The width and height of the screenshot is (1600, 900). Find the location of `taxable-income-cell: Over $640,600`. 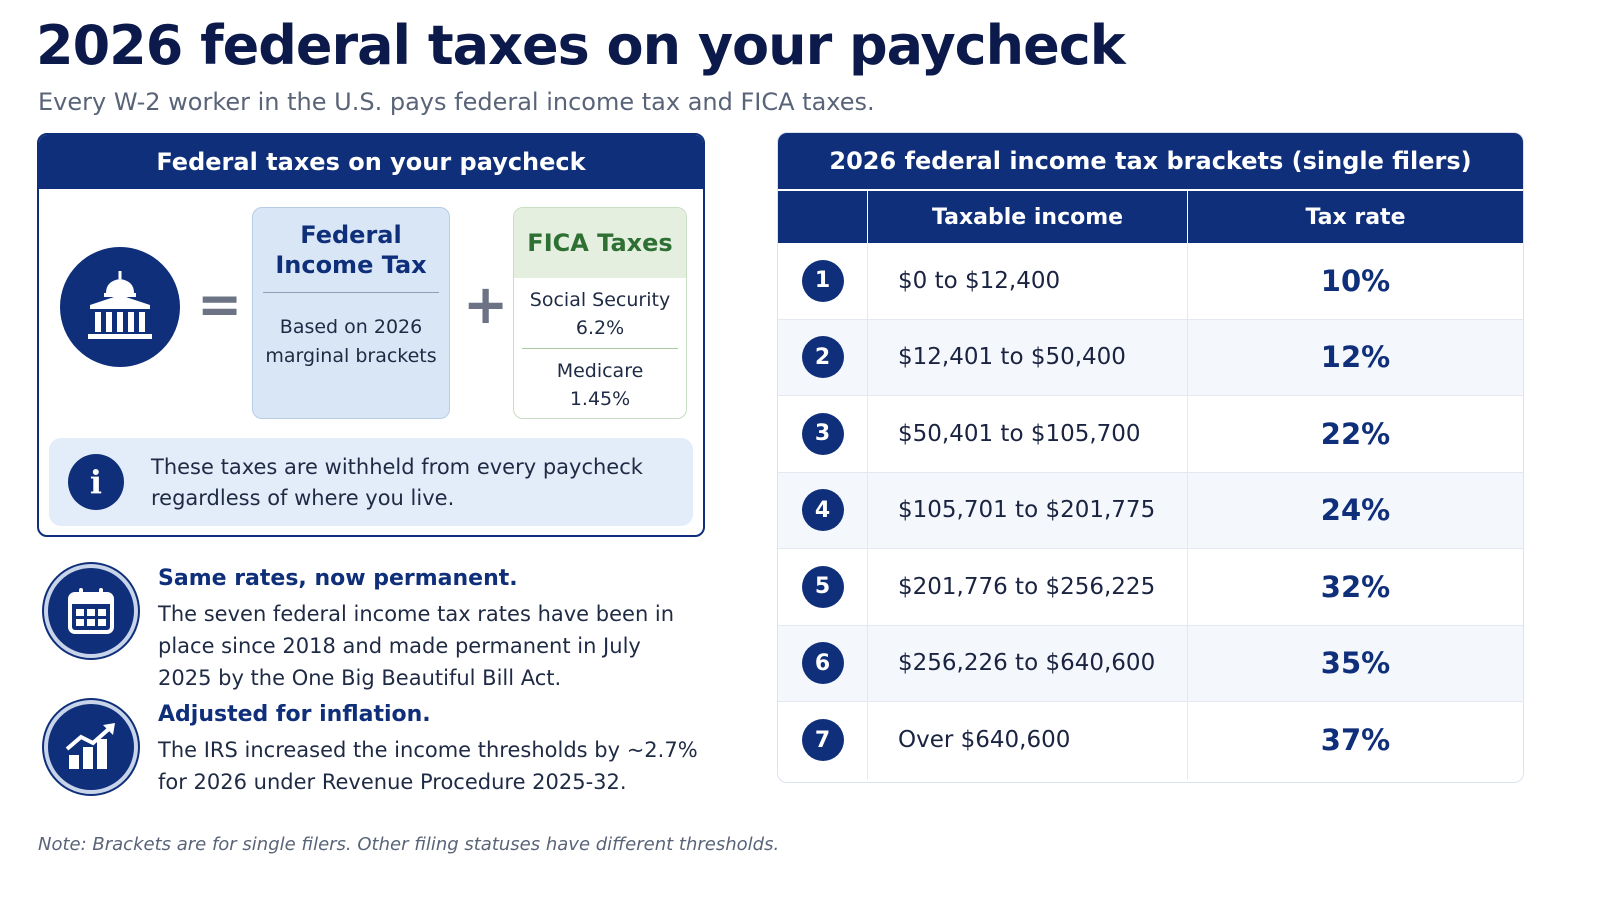

taxable-income-cell: Over $640,600 is located at coordinates (1027, 740).